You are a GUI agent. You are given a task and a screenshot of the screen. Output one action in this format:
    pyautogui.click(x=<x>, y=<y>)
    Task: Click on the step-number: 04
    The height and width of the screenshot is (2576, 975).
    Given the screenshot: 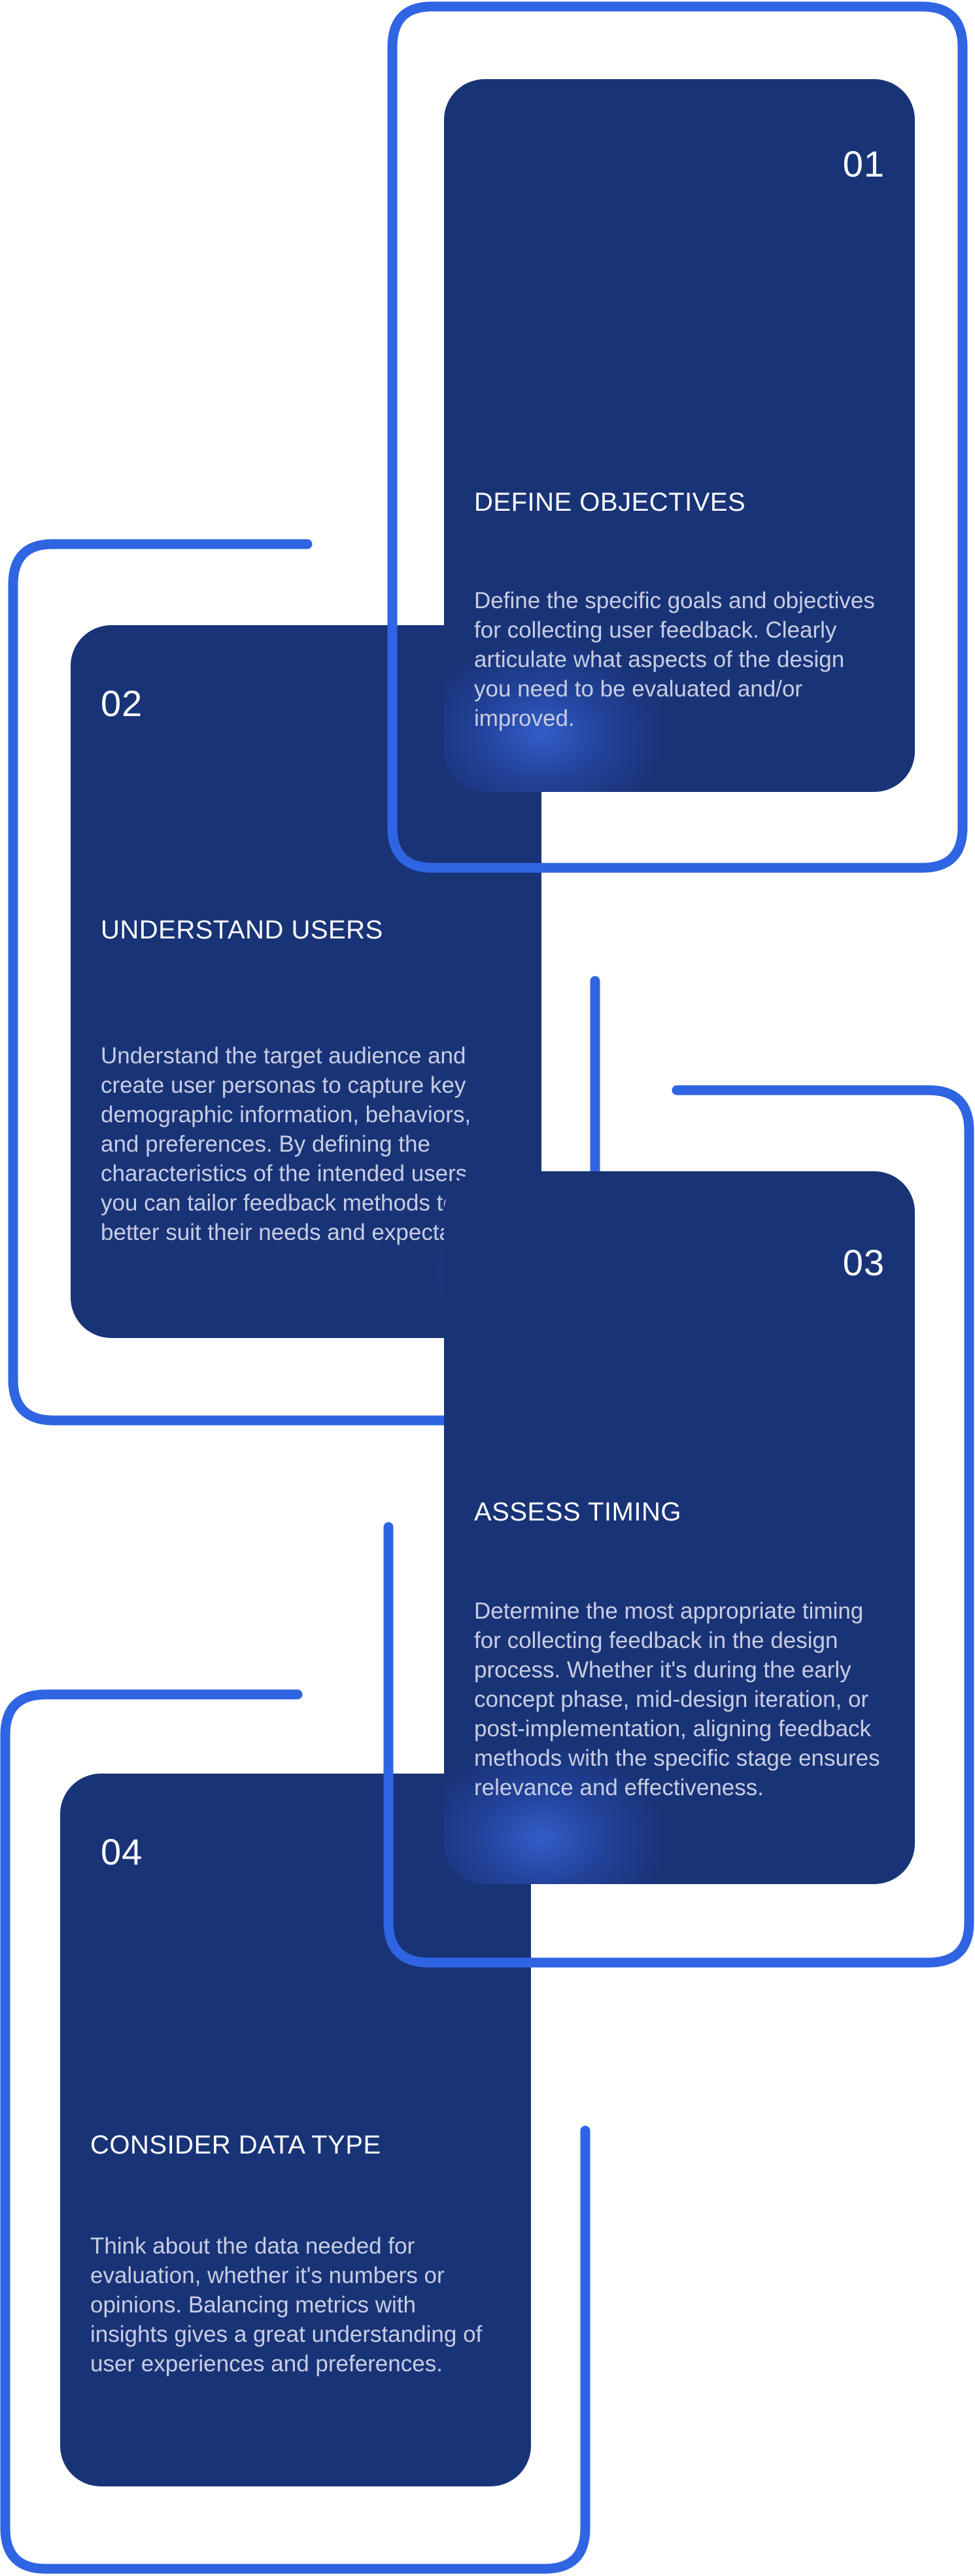 What is the action you would take?
    pyautogui.click(x=122, y=1851)
    